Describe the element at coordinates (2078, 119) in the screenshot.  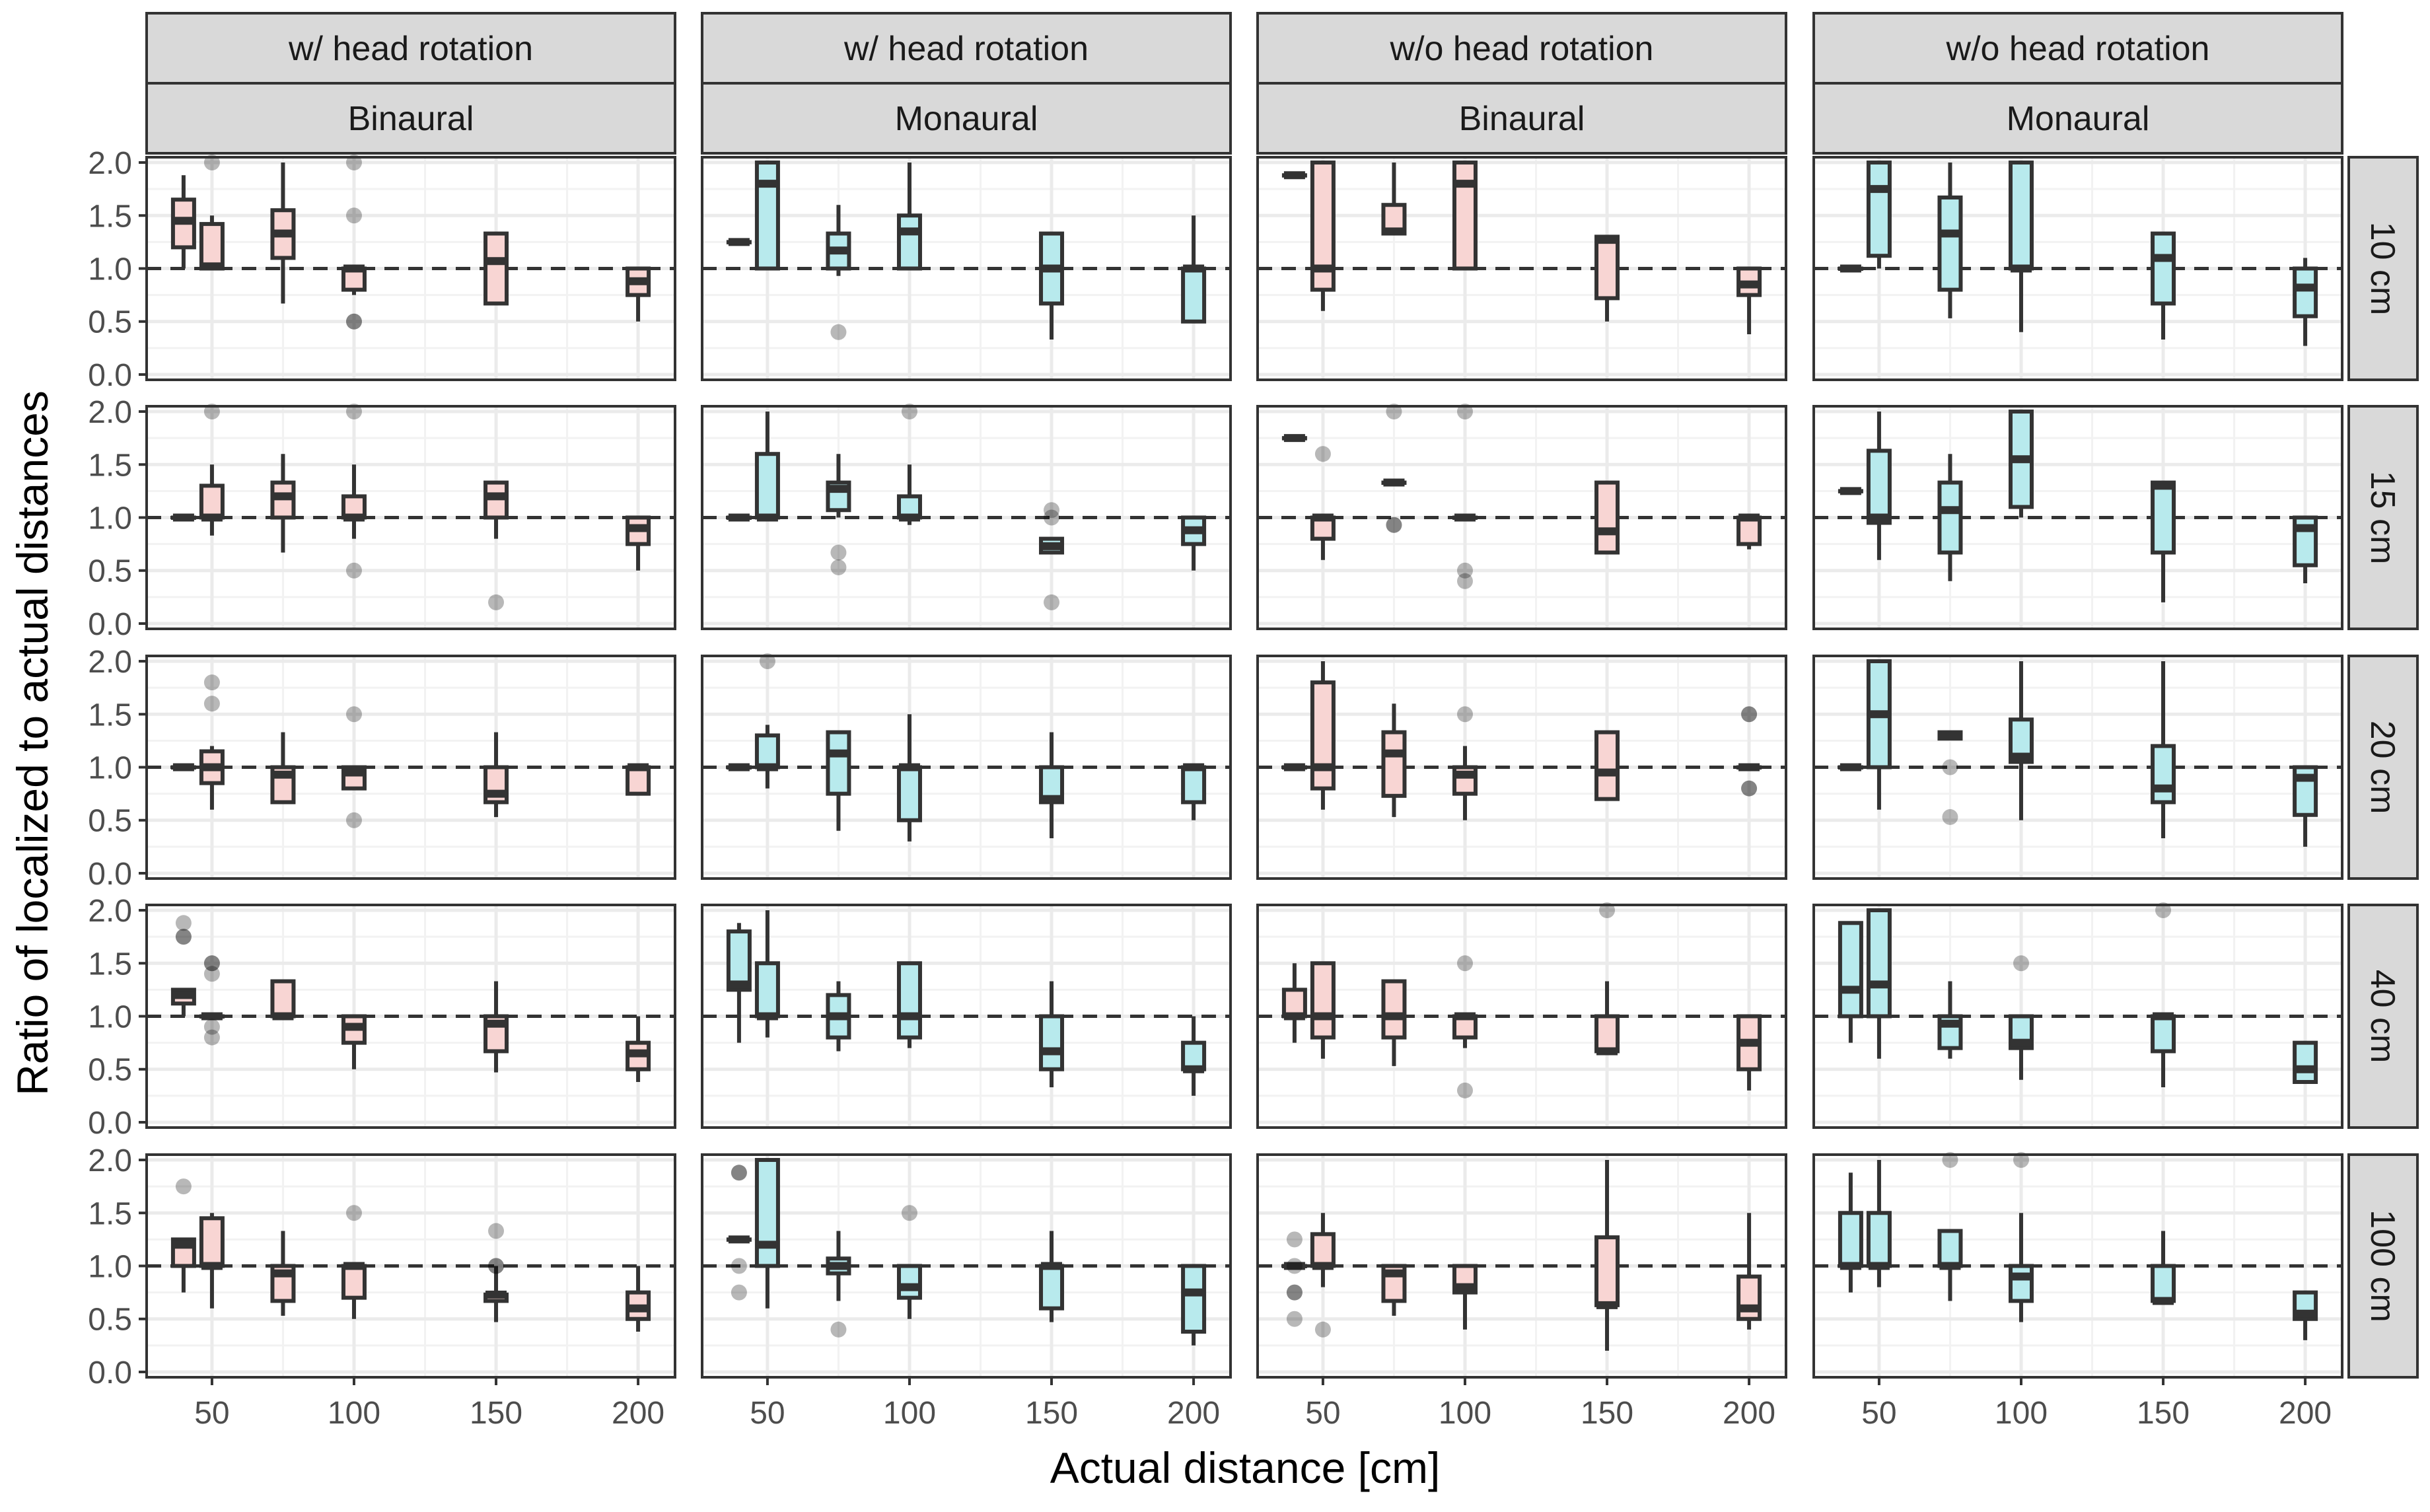
I see `strip-label-ear: Monaural` at that location.